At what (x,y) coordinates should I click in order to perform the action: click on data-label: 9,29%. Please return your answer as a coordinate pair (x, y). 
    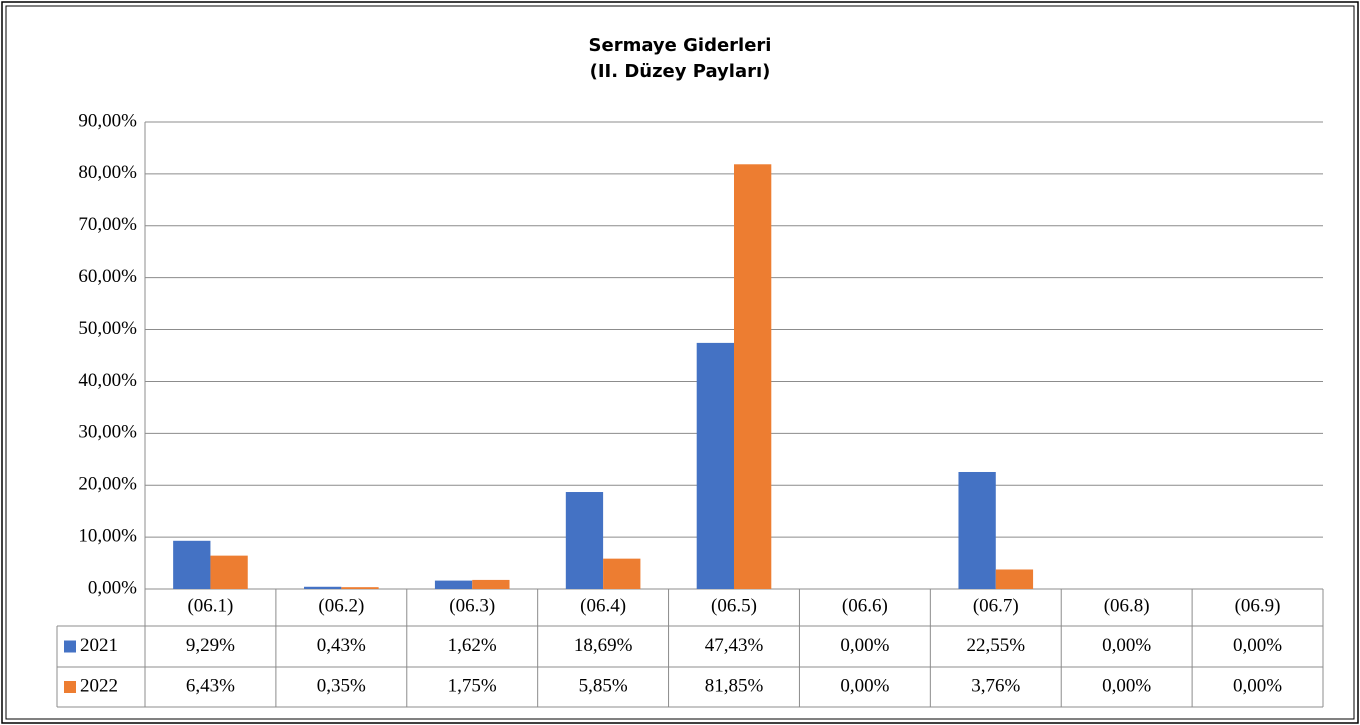
    Looking at the image, I should click on (210, 645).